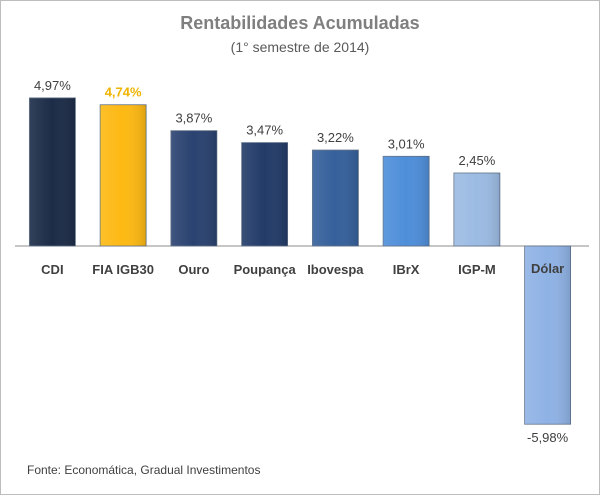 The width and height of the screenshot is (600, 495). I want to click on data-label-0: 4,97%, so click(52, 85).